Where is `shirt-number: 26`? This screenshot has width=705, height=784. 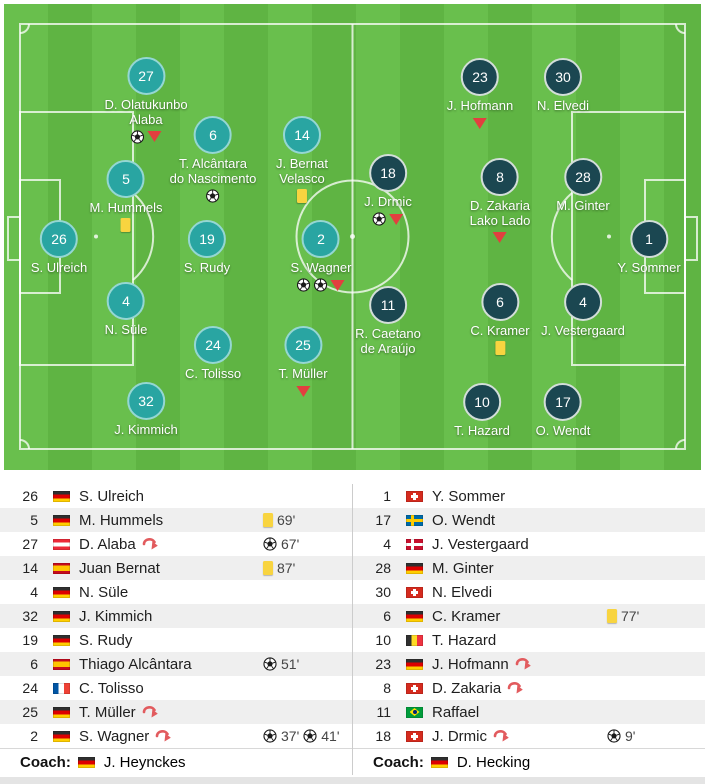 shirt-number: 26 is located at coordinates (30, 496).